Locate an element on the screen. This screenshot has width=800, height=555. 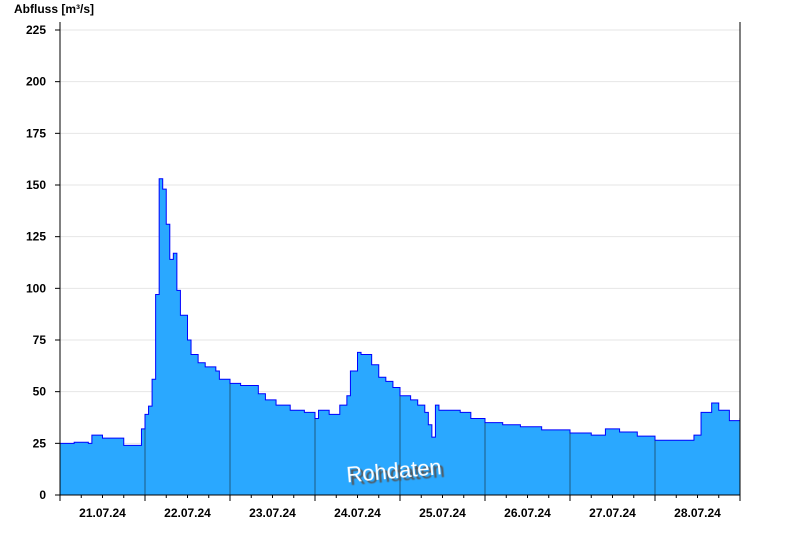
y-tick-label: 175 is located at coordinates (36, 133).